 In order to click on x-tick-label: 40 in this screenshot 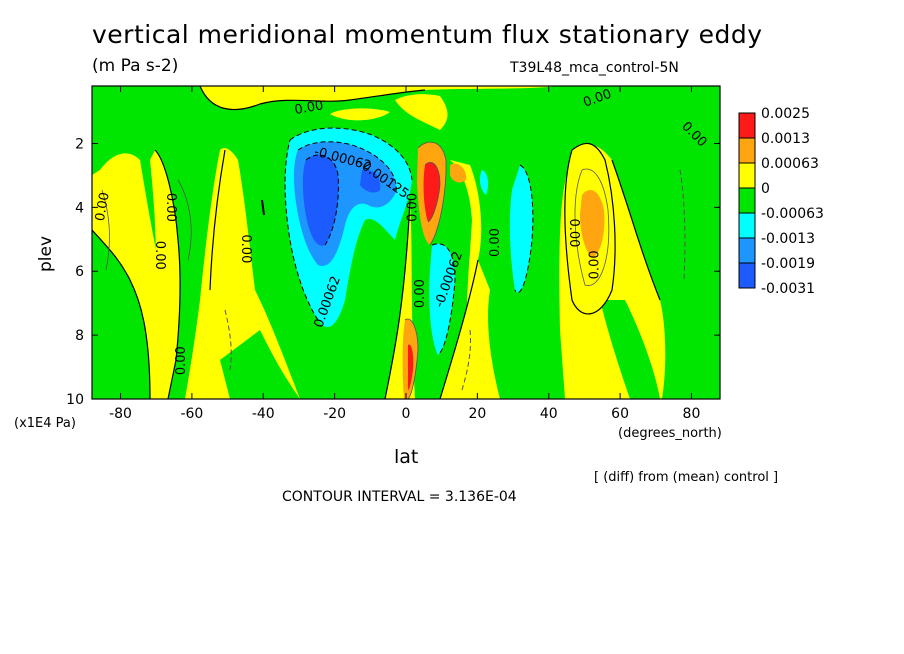, I will do `click(549, 414)`.